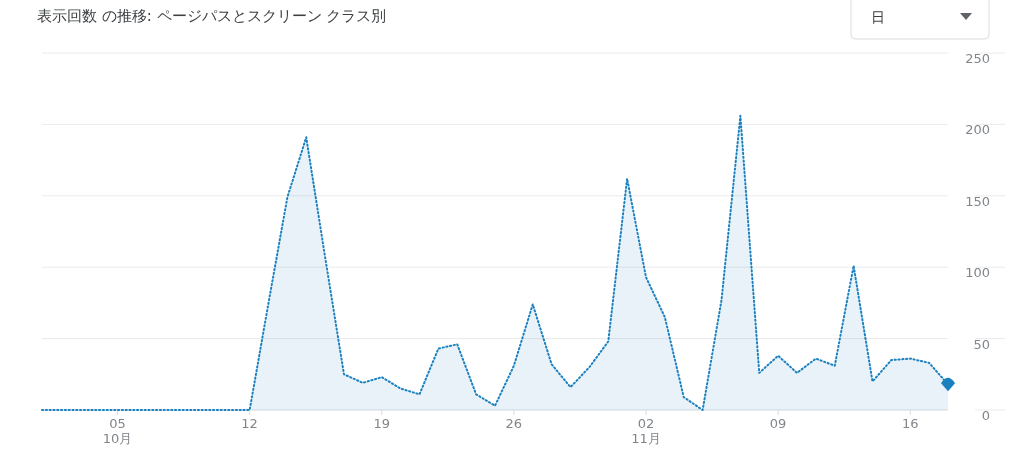 This screenshot has width=1024, height=453. I want to click on x-tick-label: 02 11月, so click(646, 431).